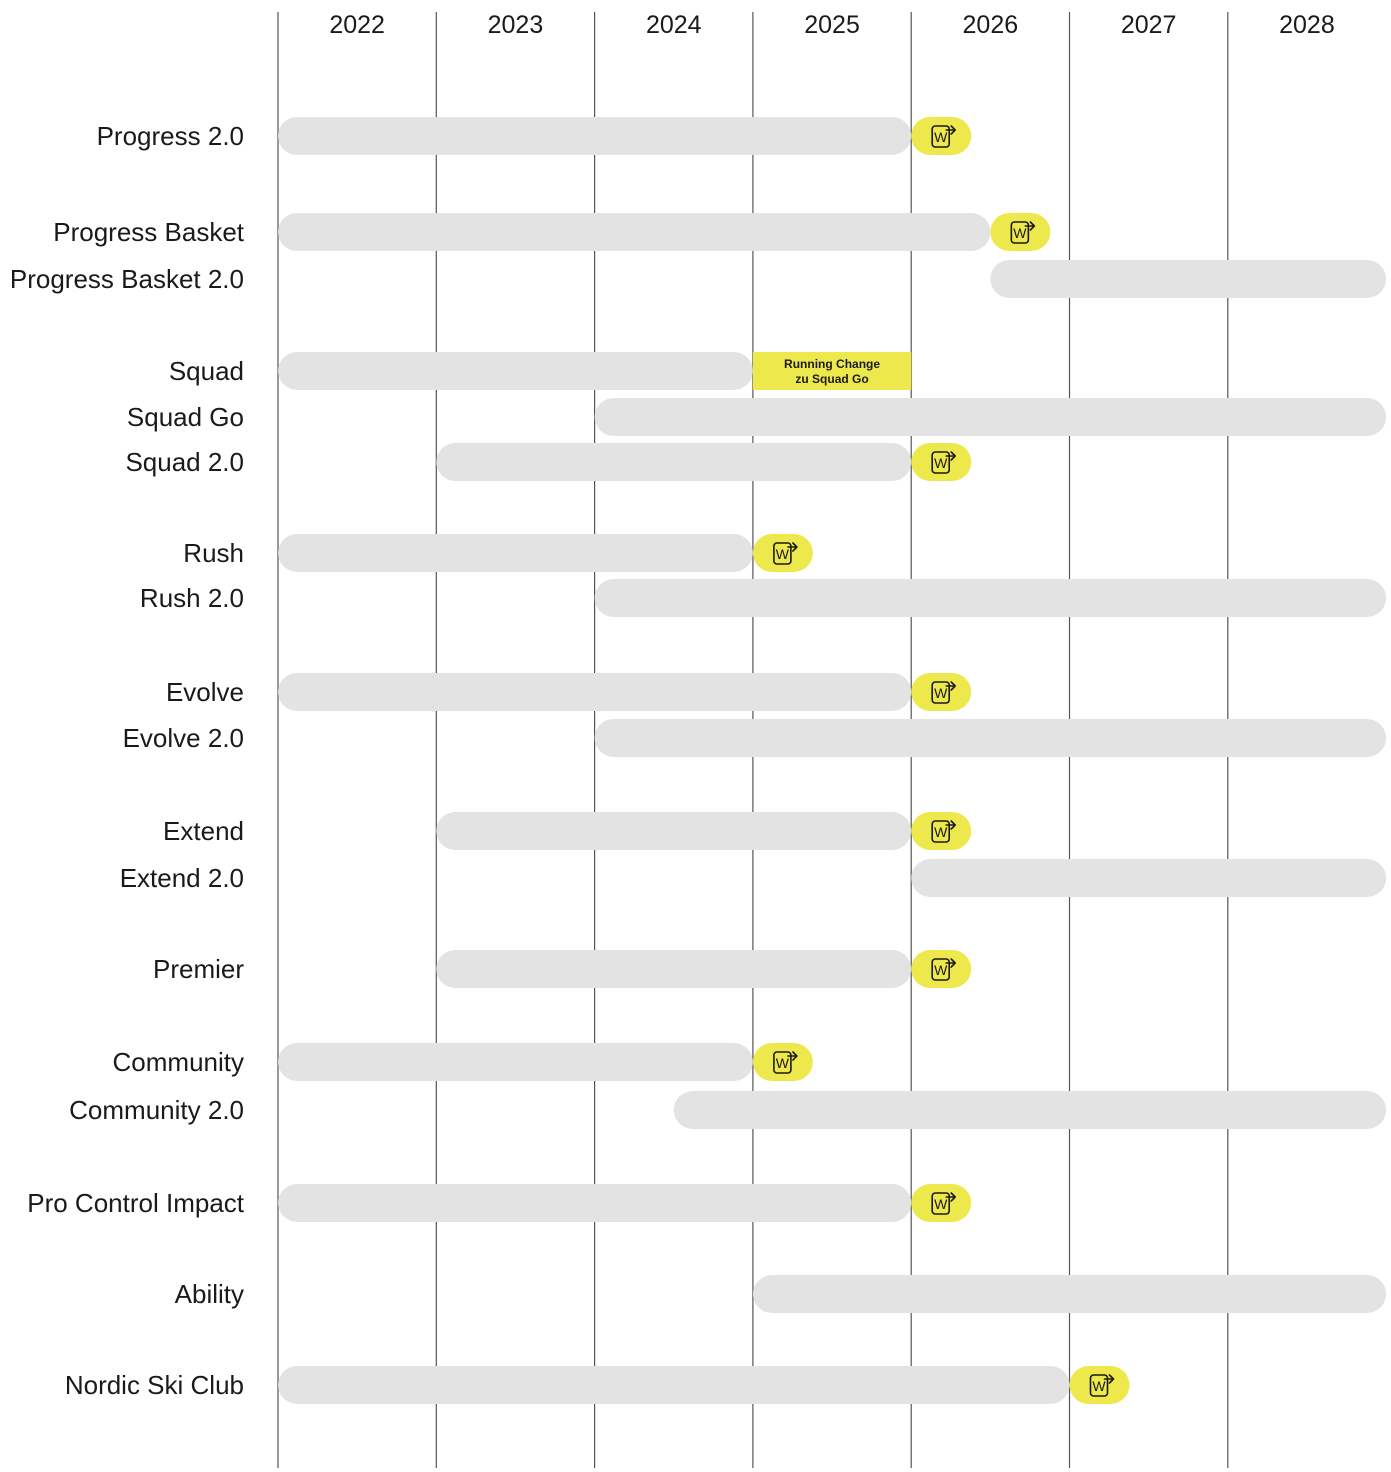 The image size is (1391, 1472). I want to click on row-label: Extend, so click(203, 831).